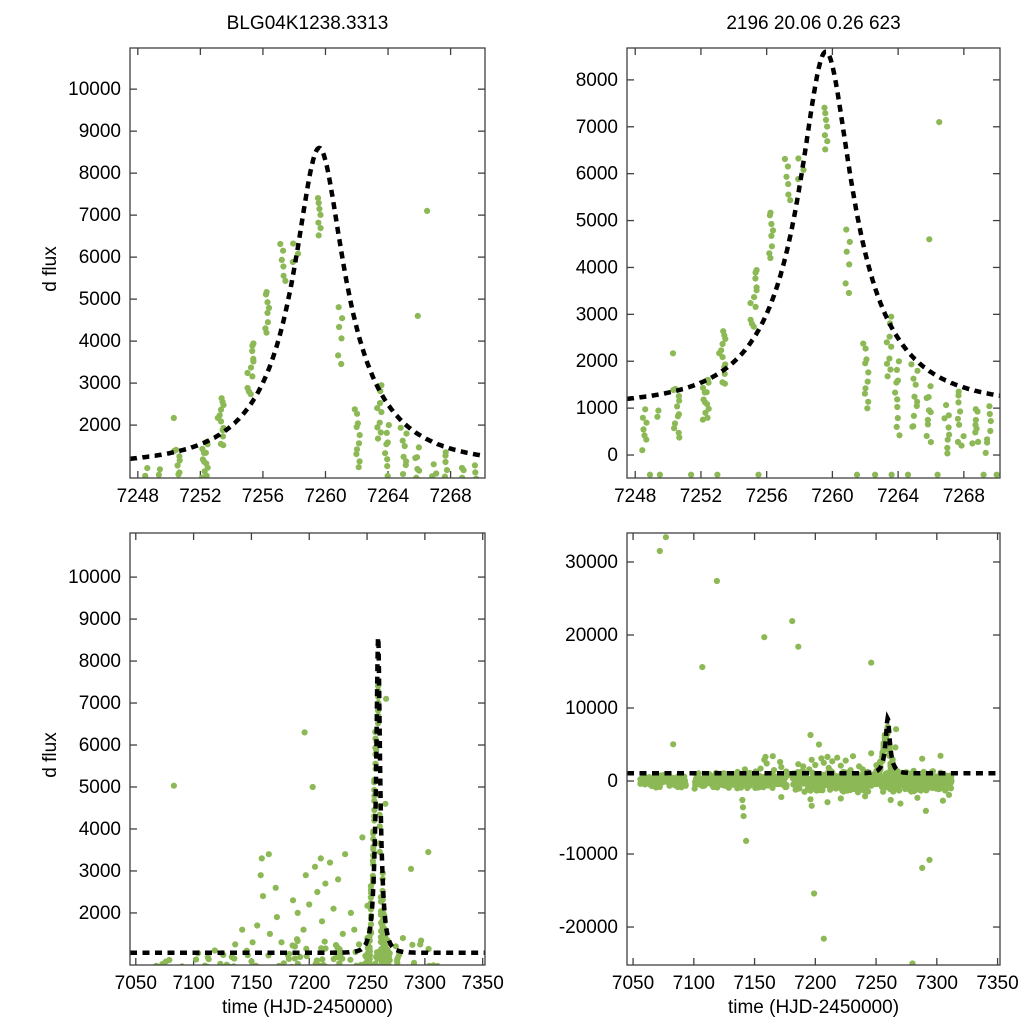 The image size is (1024, 1024). What do you see at coordinates (50, 269) in the screenshot?
I see `y-axis-label-top: d flux` at bounding box center [50, 269].